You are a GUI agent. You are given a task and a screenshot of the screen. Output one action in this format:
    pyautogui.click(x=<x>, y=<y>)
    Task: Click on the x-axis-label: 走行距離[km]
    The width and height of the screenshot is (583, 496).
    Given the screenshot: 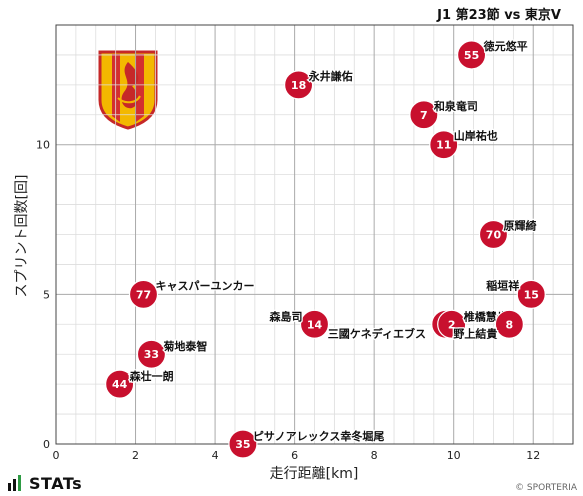 What is the action you would take?
    pyautogui.click(x=314, y=473)
    